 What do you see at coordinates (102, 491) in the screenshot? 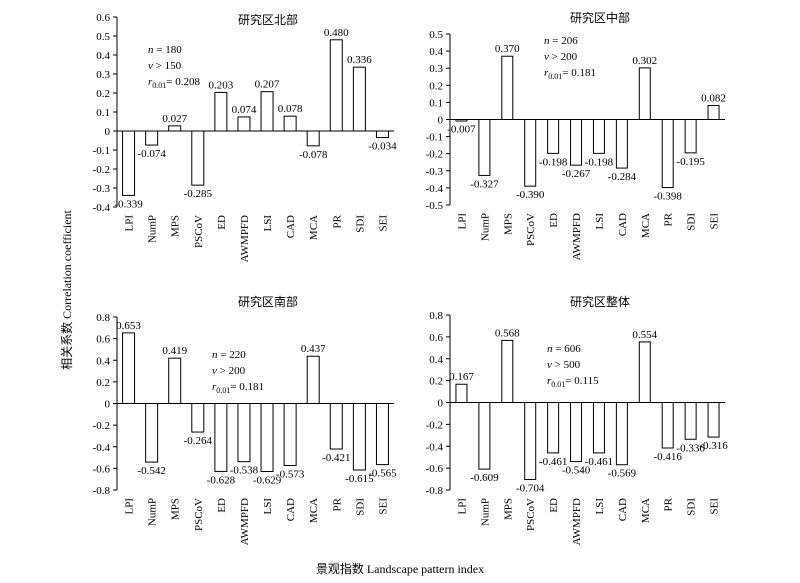
I see `y-tick-label: -0.8` at bounding box center [102, 491].